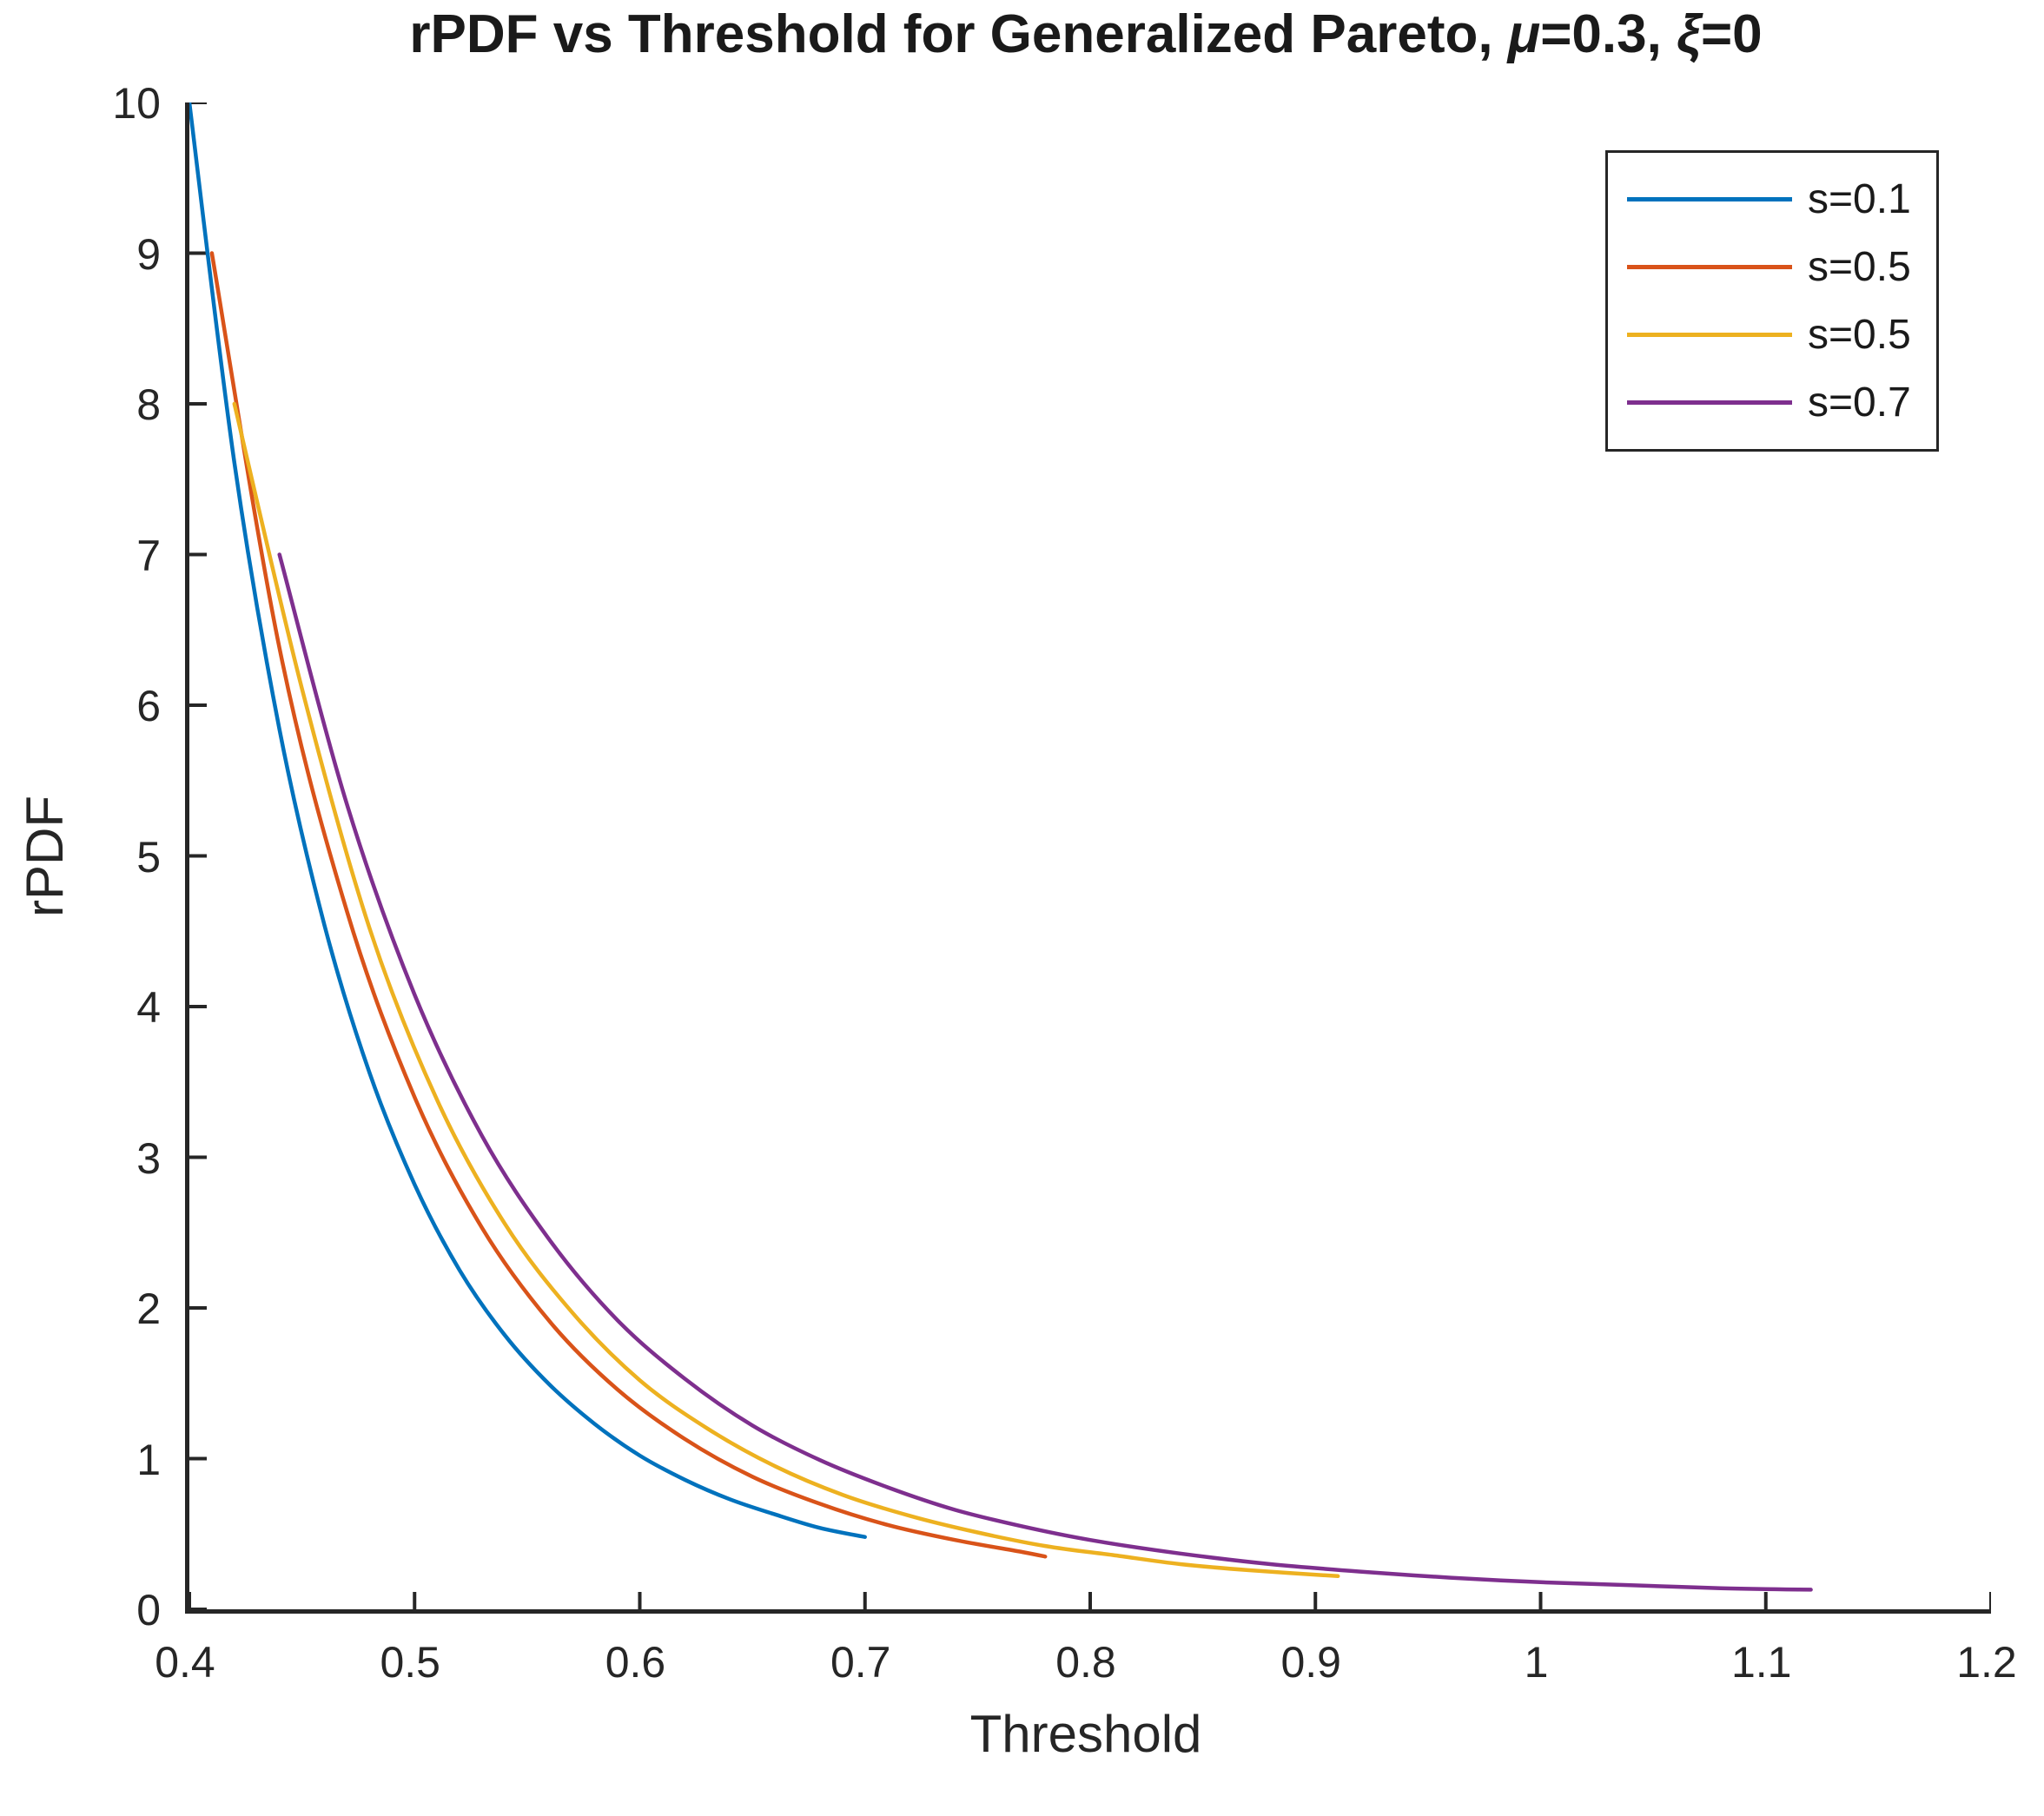 Image resolution: width=2044 pixels, height=1816 pixels. What do you see at coordinates (1085, 1734) in the screenshot?
I see `x-axis-label: Threshold` at bounding box center [1085, 1734].